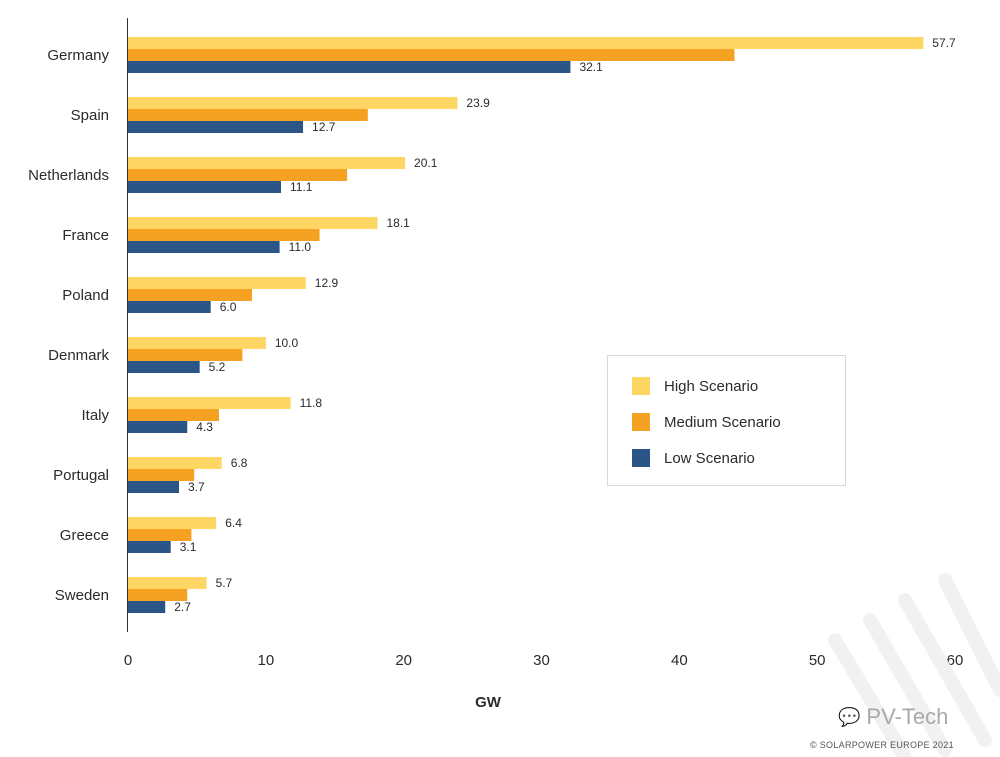 The height and width of the screenshot is (757, 1000). I want to click on data-label: 6.4, so click(233, 523).